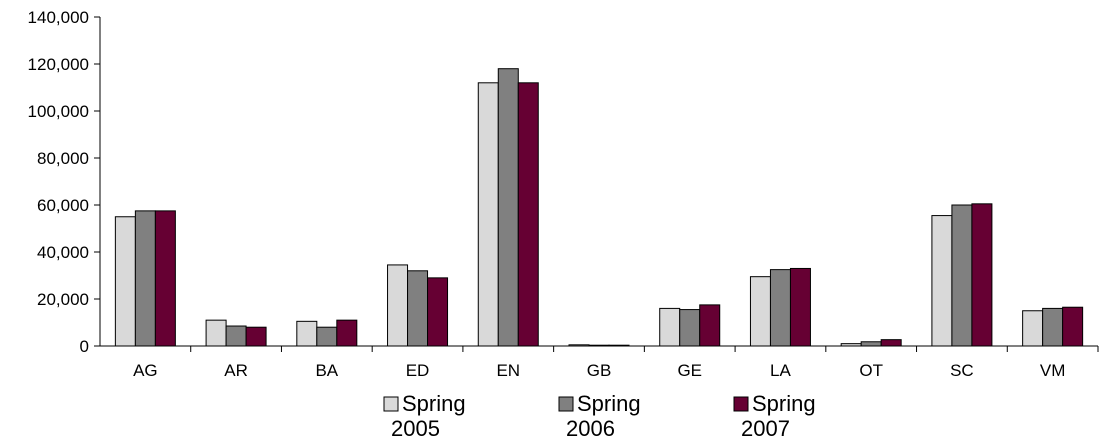 This screenshot has width=1101, height=441. Describe the element at coordinates (599, 370) in the screenshot. I see `x-tick-label: GB` at that location.